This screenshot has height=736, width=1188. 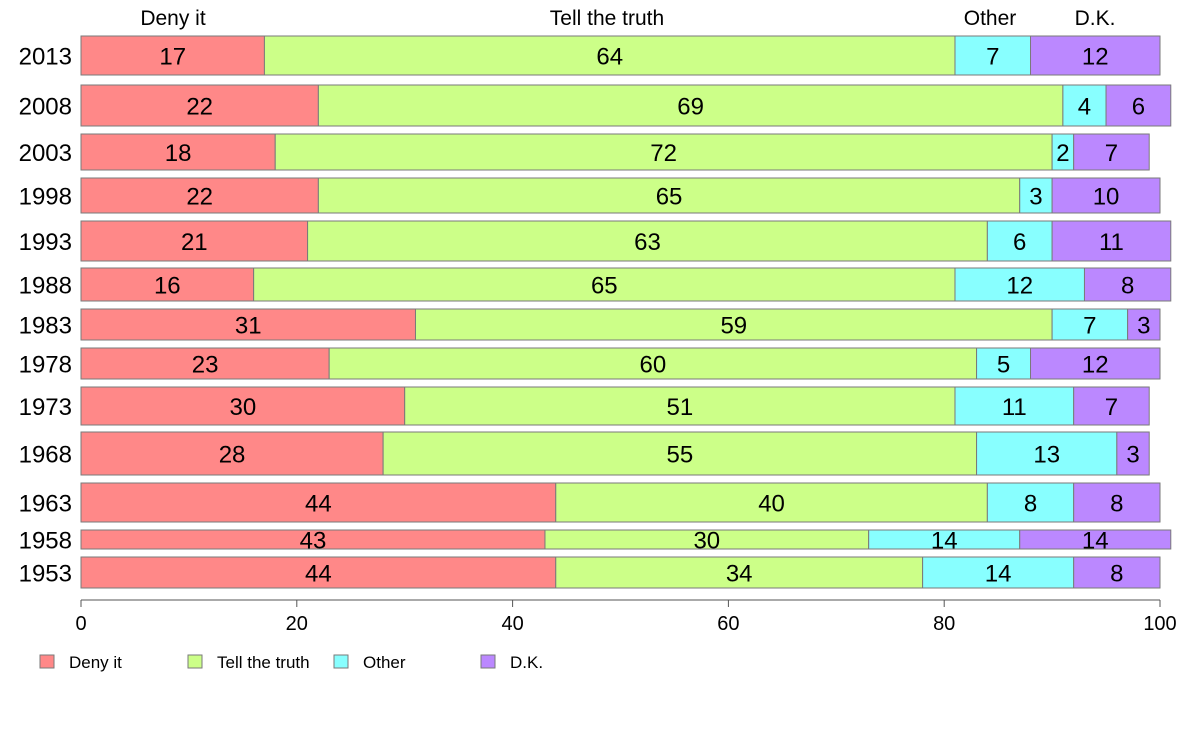 I want to click on x-tick-label: 80, so click(x=944, y=624).